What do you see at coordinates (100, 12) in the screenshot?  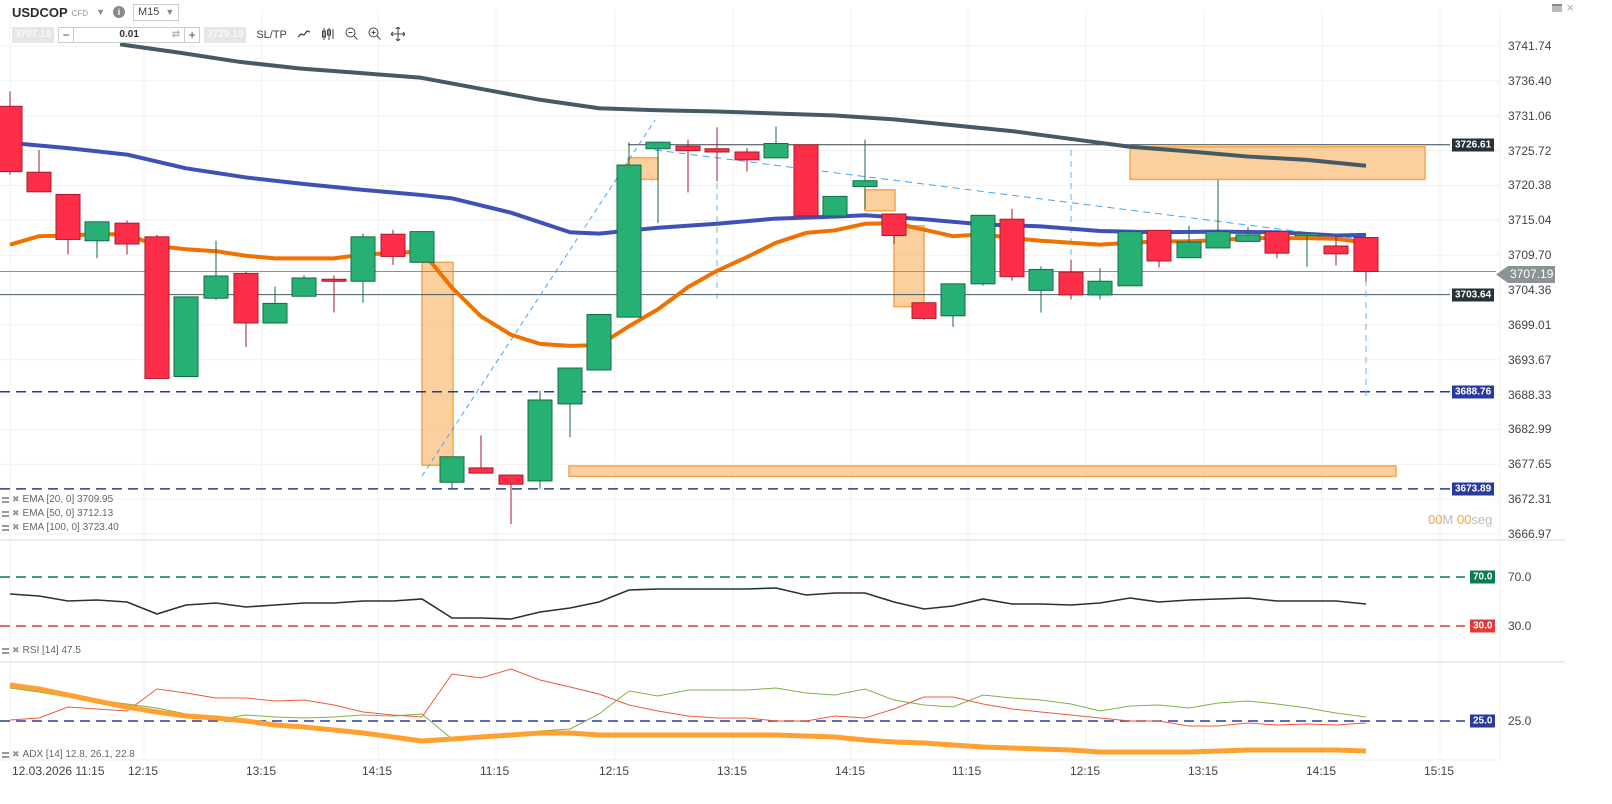 I see `symbol-dropdown-caret-icon: ▼` at bounding box center [100, 12].